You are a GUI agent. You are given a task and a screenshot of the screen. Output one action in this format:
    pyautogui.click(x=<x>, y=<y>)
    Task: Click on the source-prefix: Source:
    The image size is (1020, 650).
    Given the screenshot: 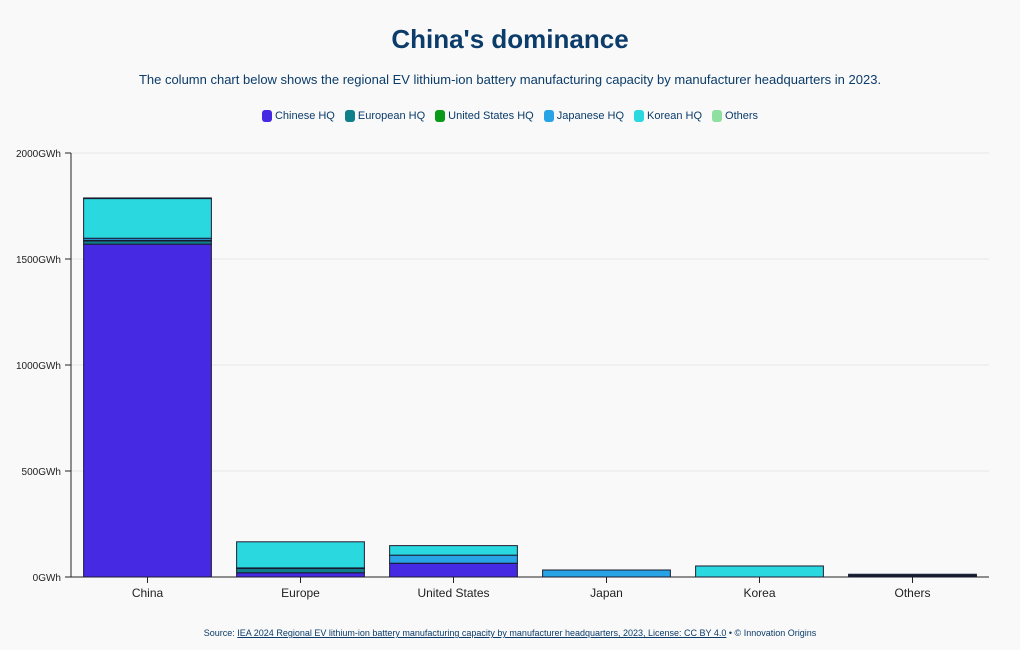 What is the action you would take?
    pyautogui.click(x=220, y=633)
    